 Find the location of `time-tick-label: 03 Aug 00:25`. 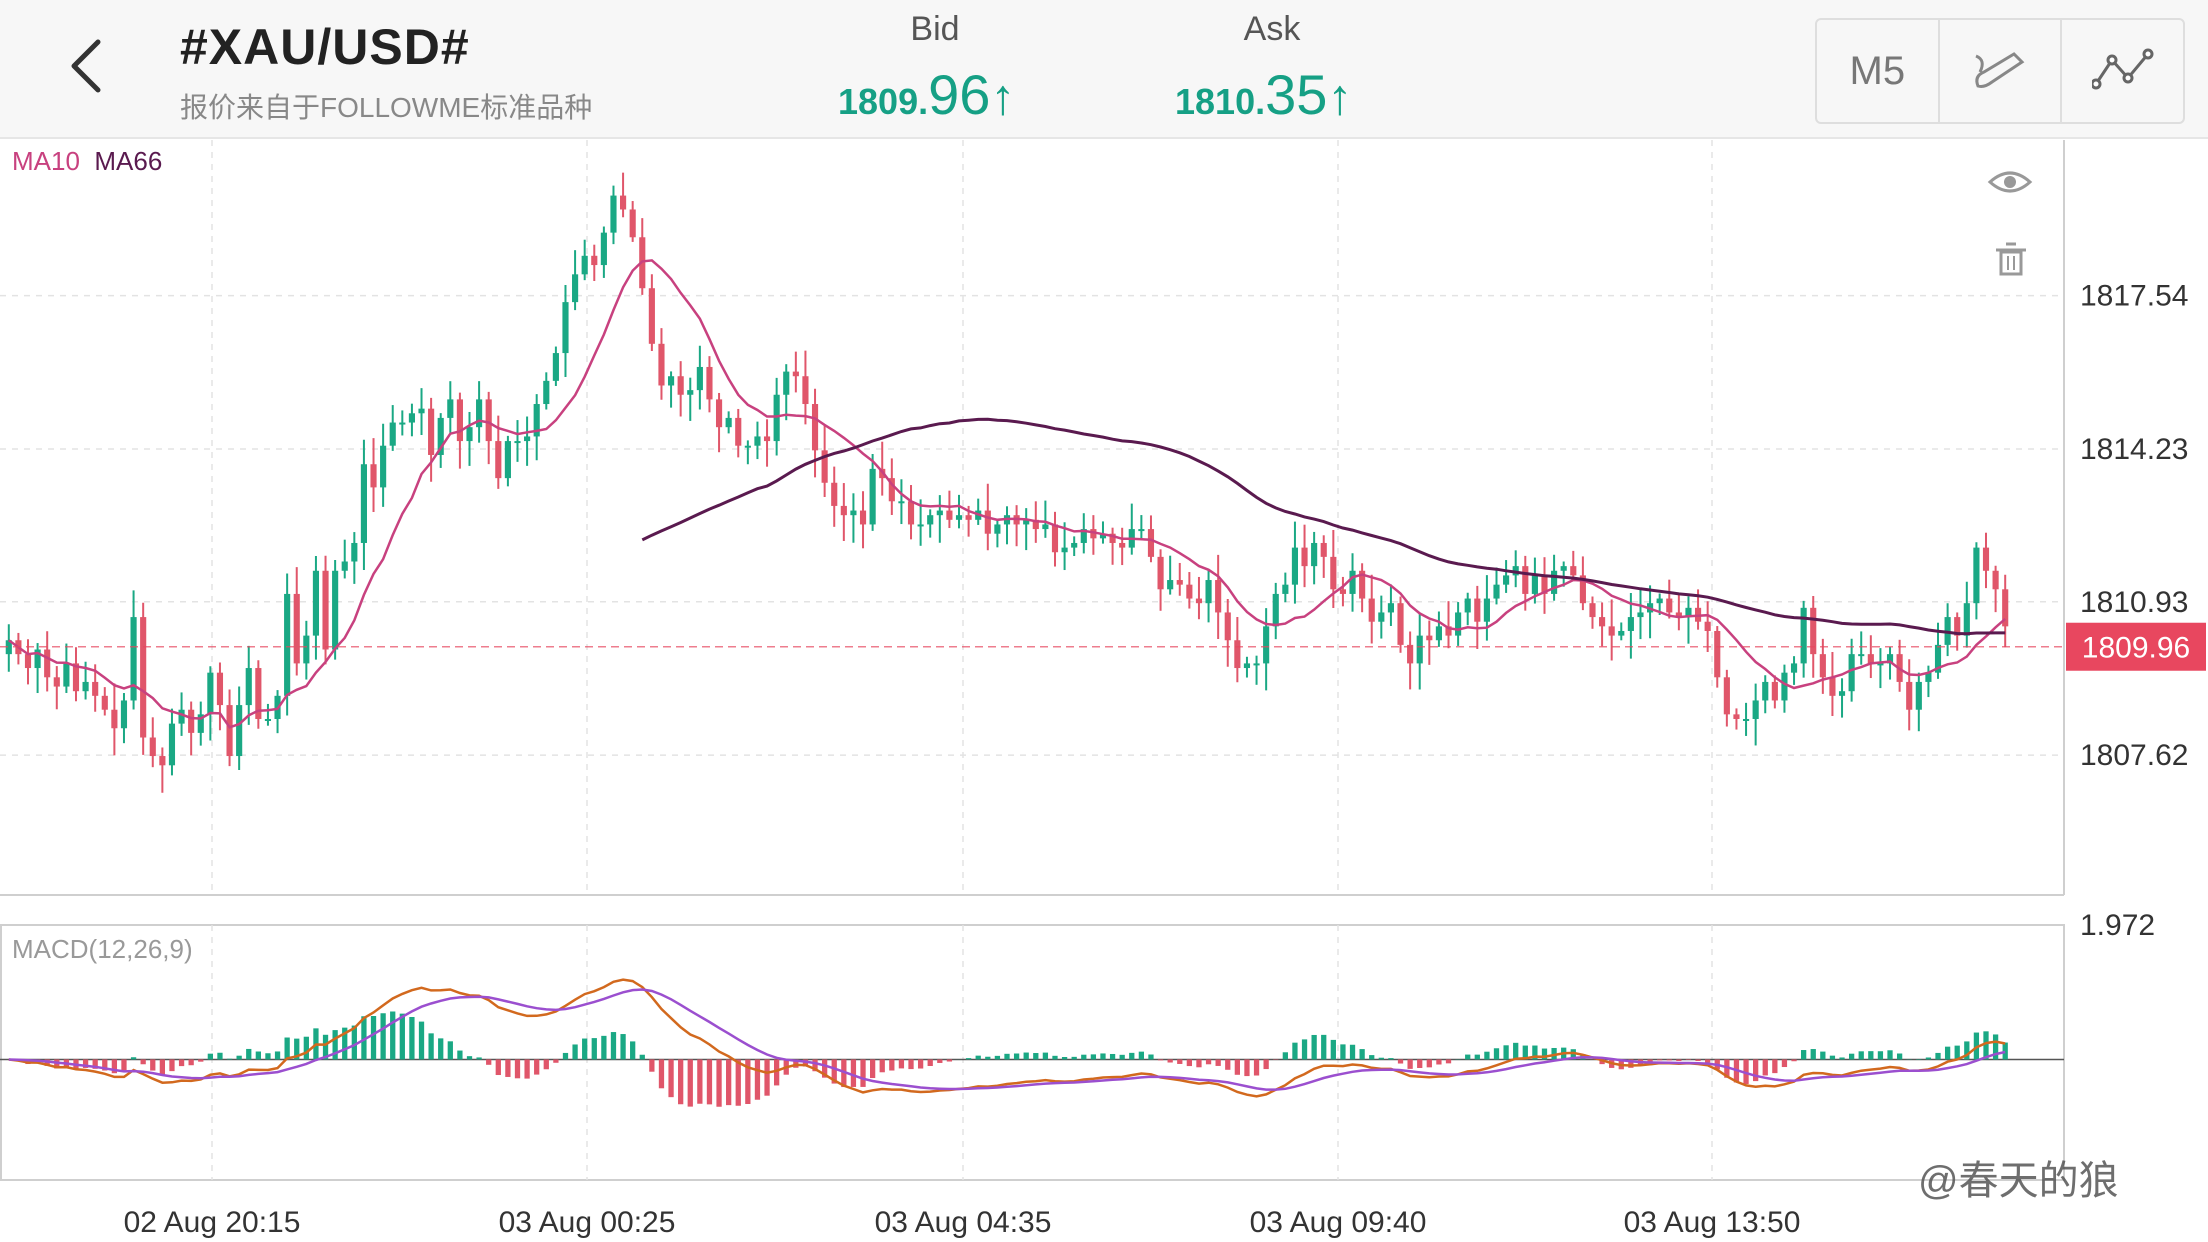

time-tick-label: 03 Aug 00:25 is located at coordinates (587, 1222).